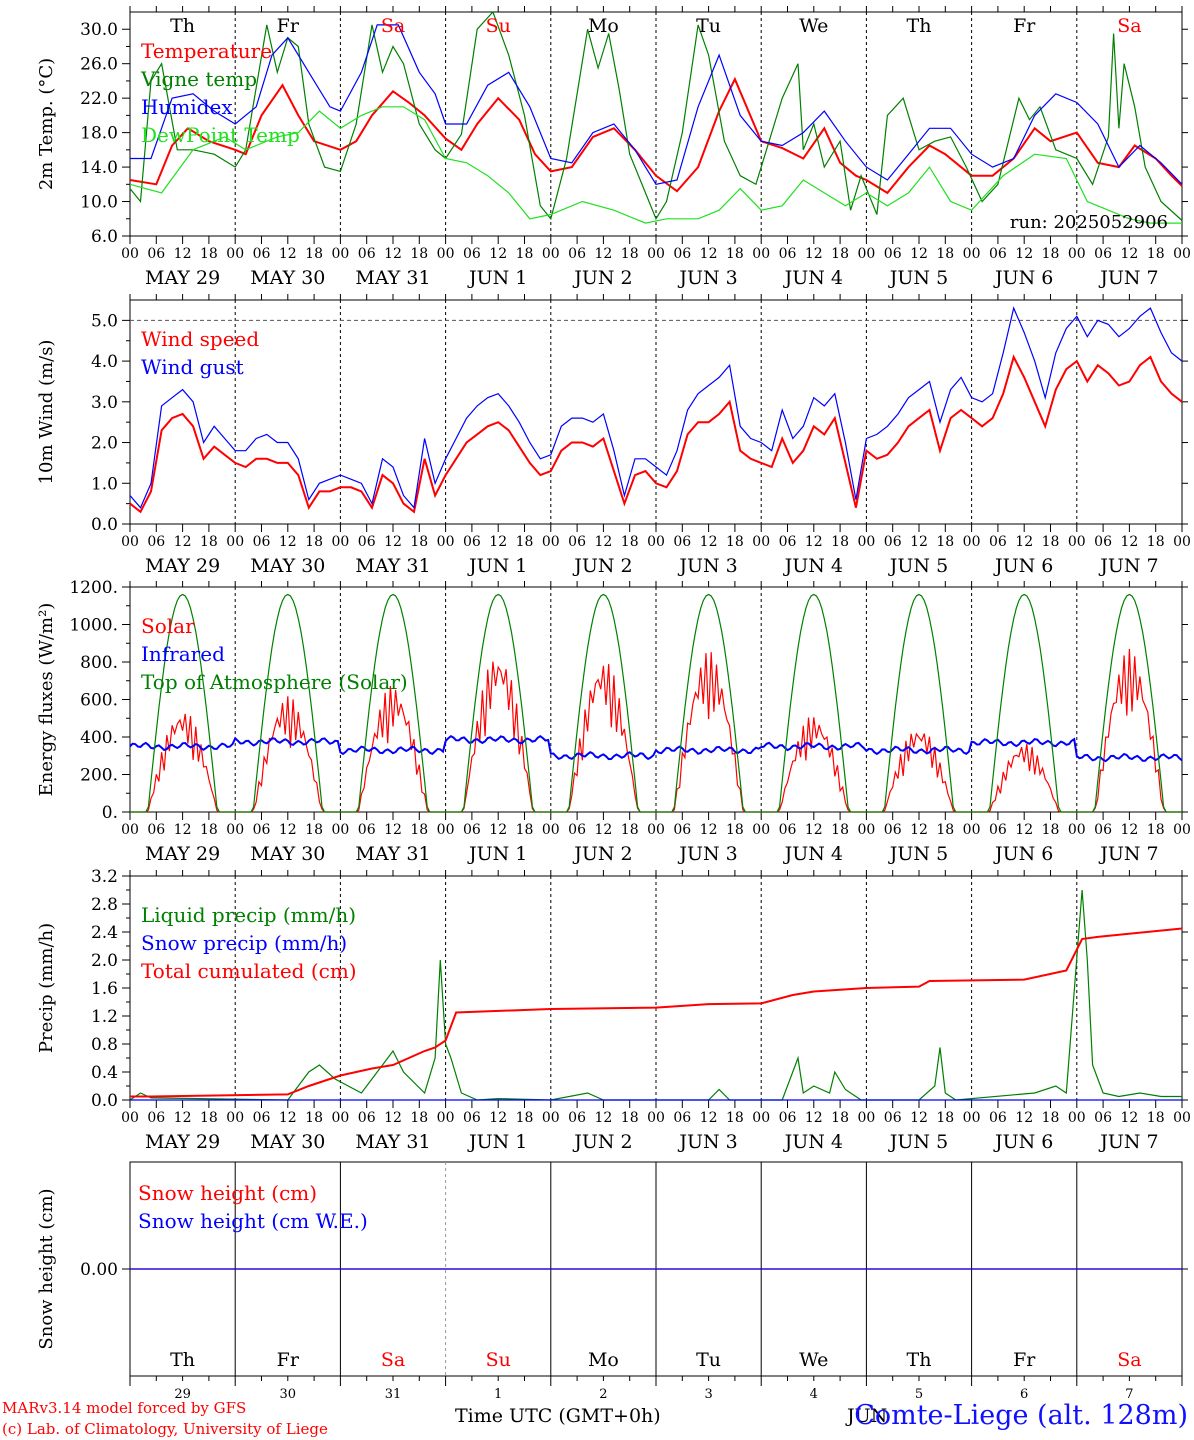 The height and width of the screenshot is (1440, 1194). Describe the element at coordinates (46, 124) in the screenshot. I see `y-axis-label: 2m Temp. (°C)` at that location.